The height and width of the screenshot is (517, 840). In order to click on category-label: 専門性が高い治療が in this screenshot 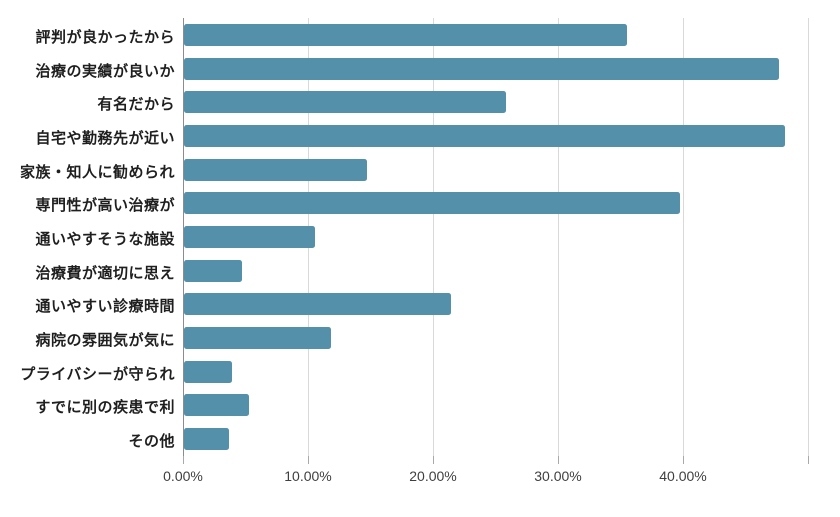, I will do `click(105, 206)`.